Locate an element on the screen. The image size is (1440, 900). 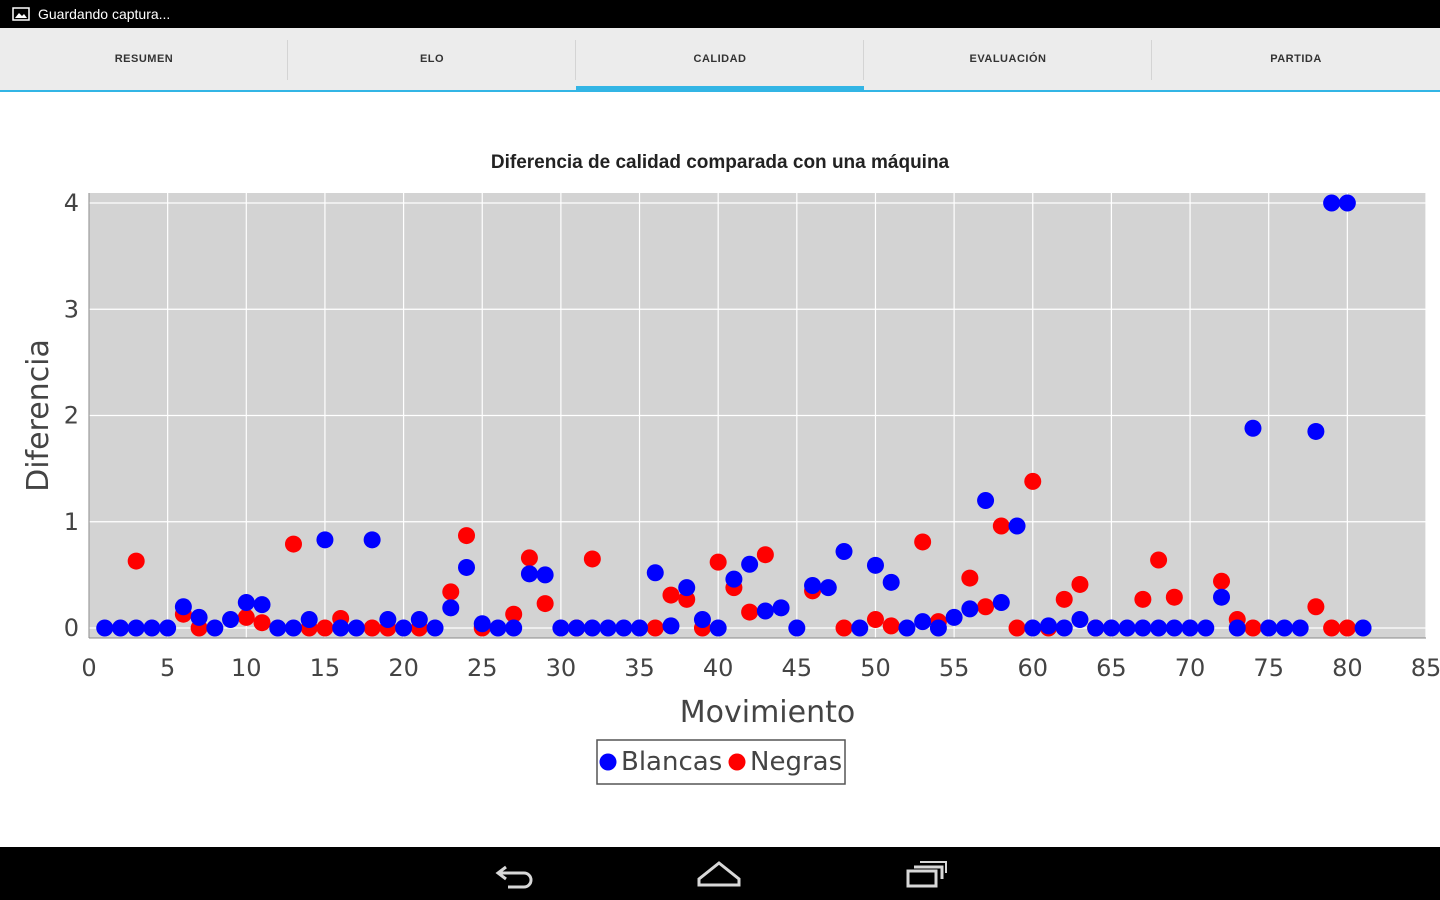
y-tick-label: 2 is located at coordinates (71, 416).